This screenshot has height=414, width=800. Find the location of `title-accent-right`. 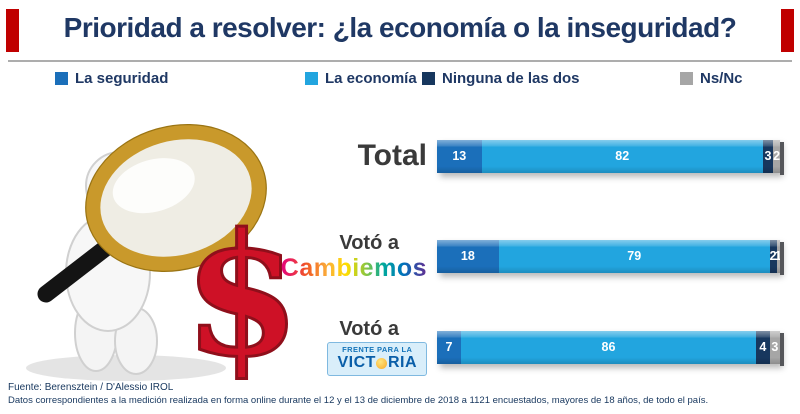

title-accent-right is located at coordinates (787, 30).